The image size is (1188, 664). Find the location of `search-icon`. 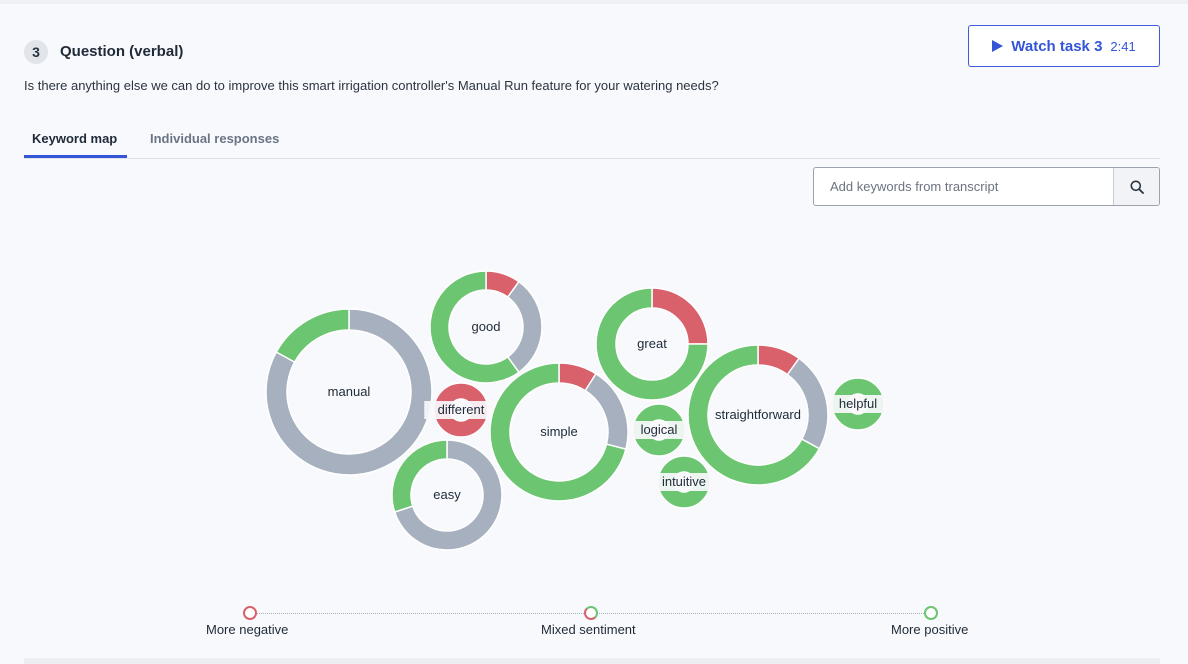

search-icon is located at coordinates (1137, 187).